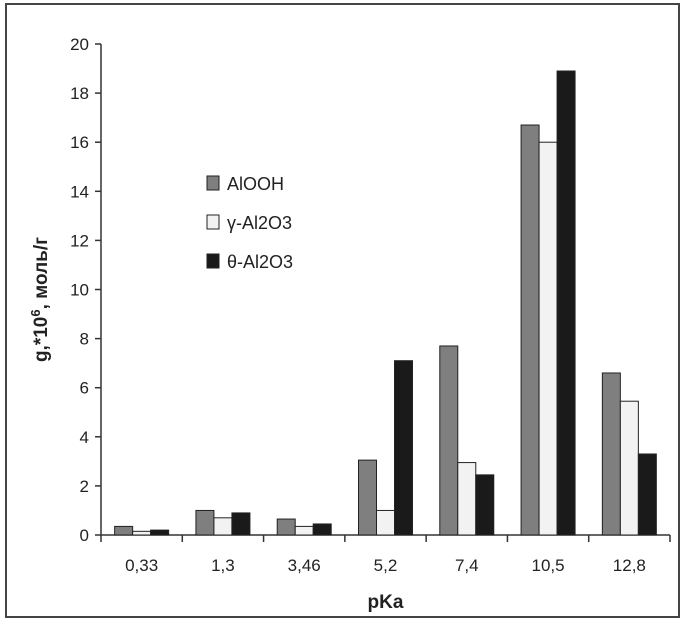 This screenshot has width=687, height=625. What do you see at coordinates (259, 223) in the screenshot?
I see `legend-label: γ-Al2O3` at bounding box center [259, 223].